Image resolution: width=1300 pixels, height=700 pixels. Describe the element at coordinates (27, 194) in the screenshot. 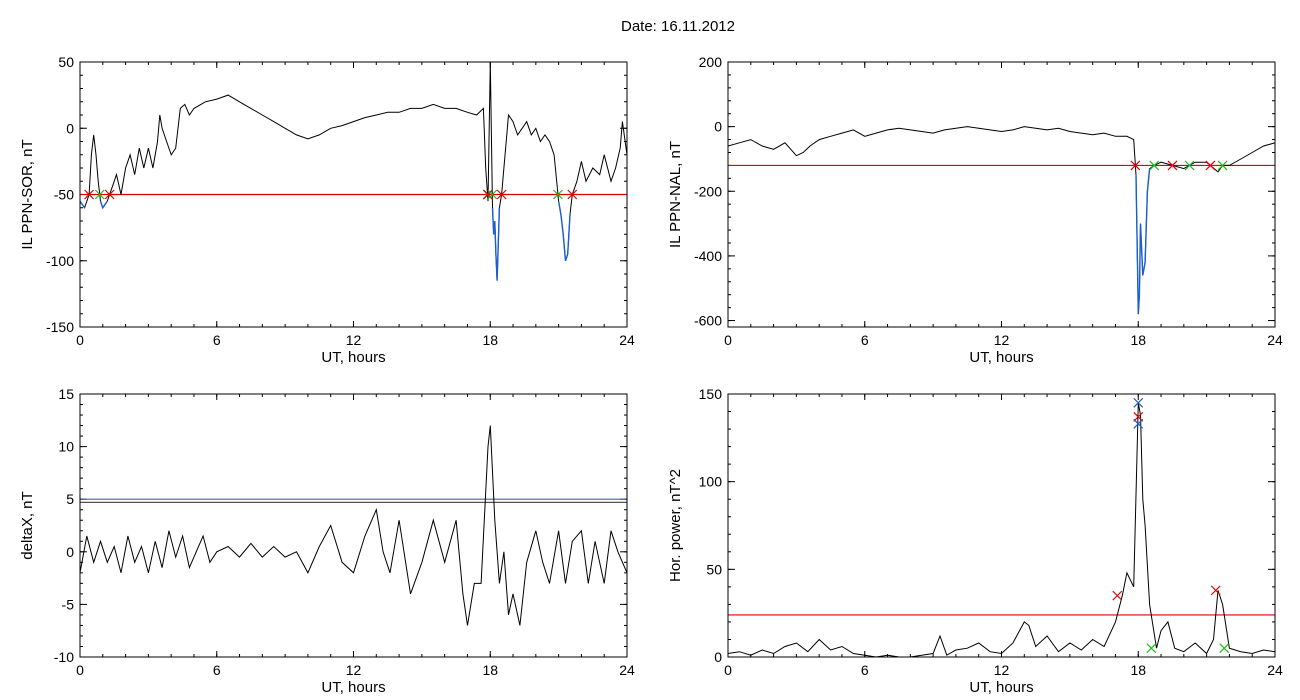

I see `y-axis-label: IL PPN-SOR, nT` at that location.